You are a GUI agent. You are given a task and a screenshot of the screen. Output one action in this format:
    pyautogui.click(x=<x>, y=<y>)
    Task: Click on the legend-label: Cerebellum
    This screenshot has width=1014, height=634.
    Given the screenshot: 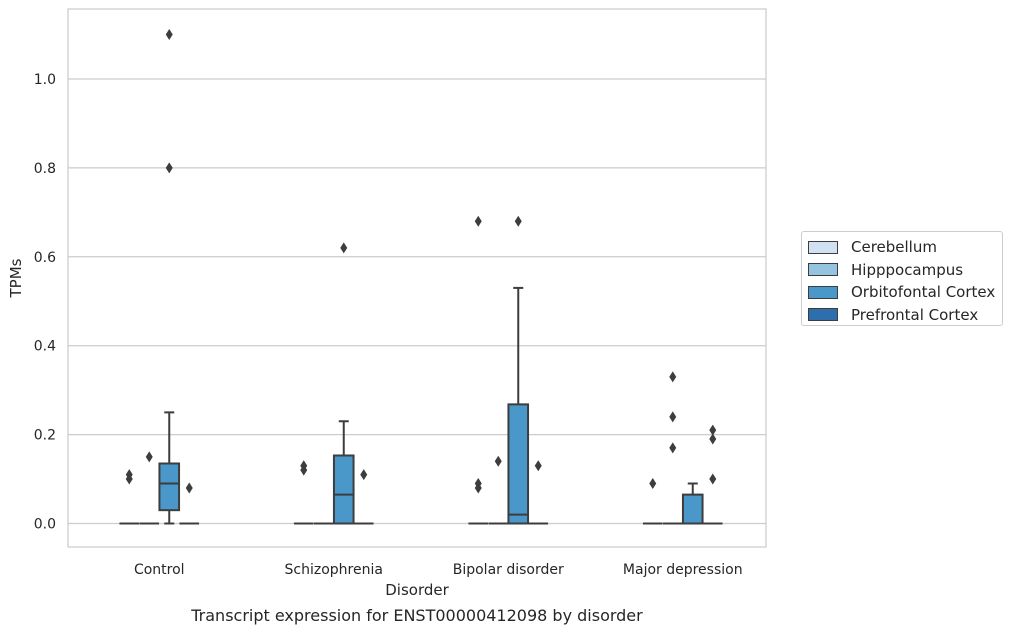 What is the action you would take?
    pyautogui.click(x=894, y=247)
    